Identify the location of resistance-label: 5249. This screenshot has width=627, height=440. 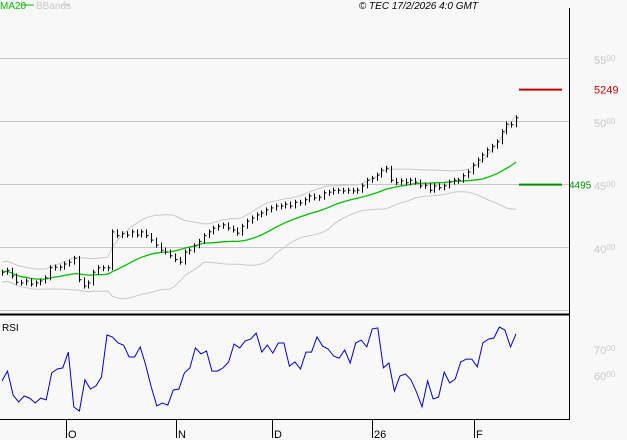
(606, 91).